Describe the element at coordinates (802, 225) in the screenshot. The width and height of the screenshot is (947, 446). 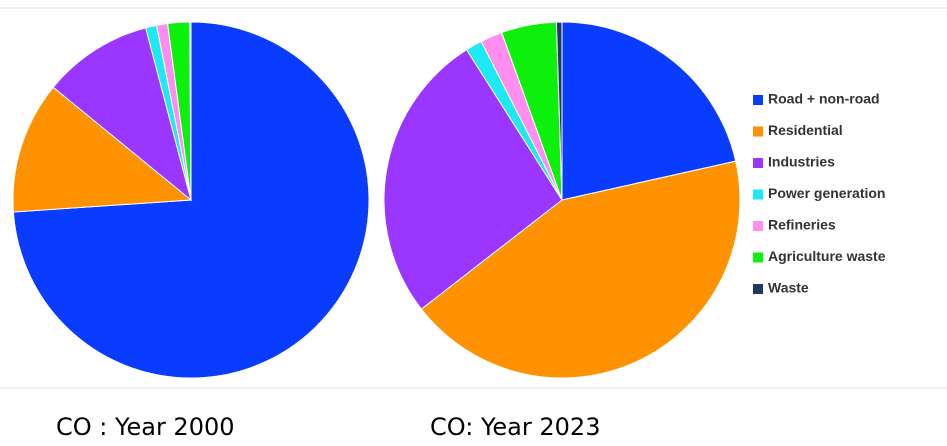
I see `legend-label: Refineries` at that location.